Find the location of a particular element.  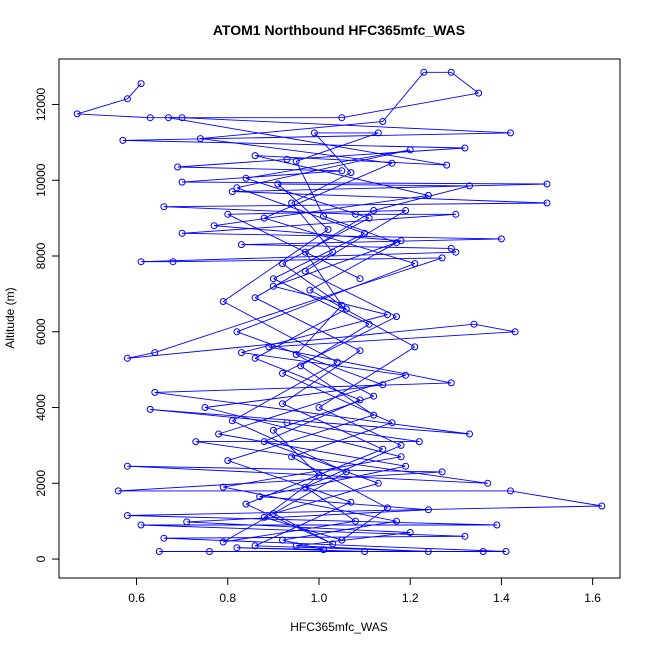

x-tick-label: 1.2 is located at coordinates (410, 598).